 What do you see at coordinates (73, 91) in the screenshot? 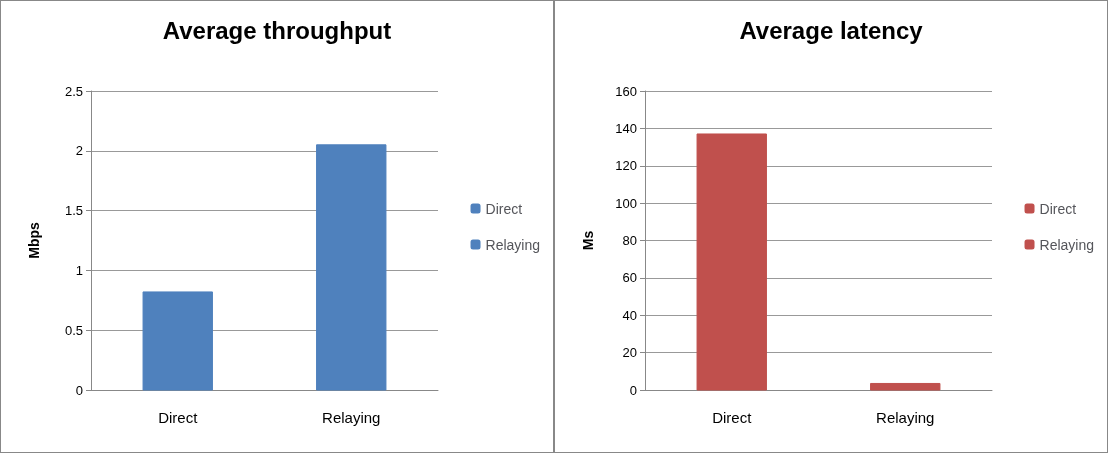
I see `y-tick-label: 2.5` at bounding box center [73, 91].